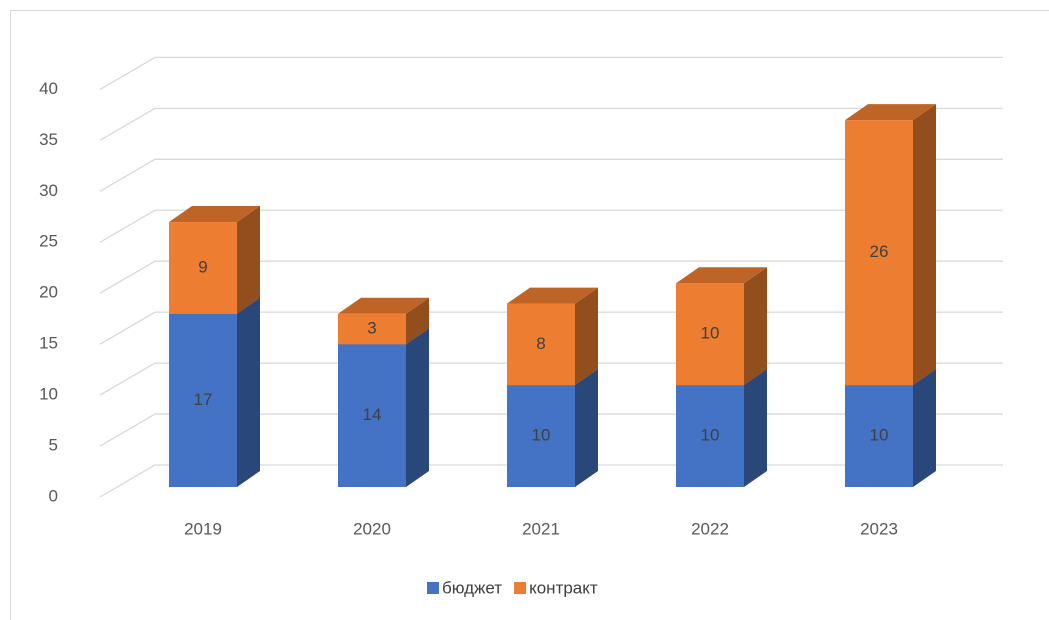 The image size is (1049, 620). I want to click on data-label: 14, so click(372, 414).